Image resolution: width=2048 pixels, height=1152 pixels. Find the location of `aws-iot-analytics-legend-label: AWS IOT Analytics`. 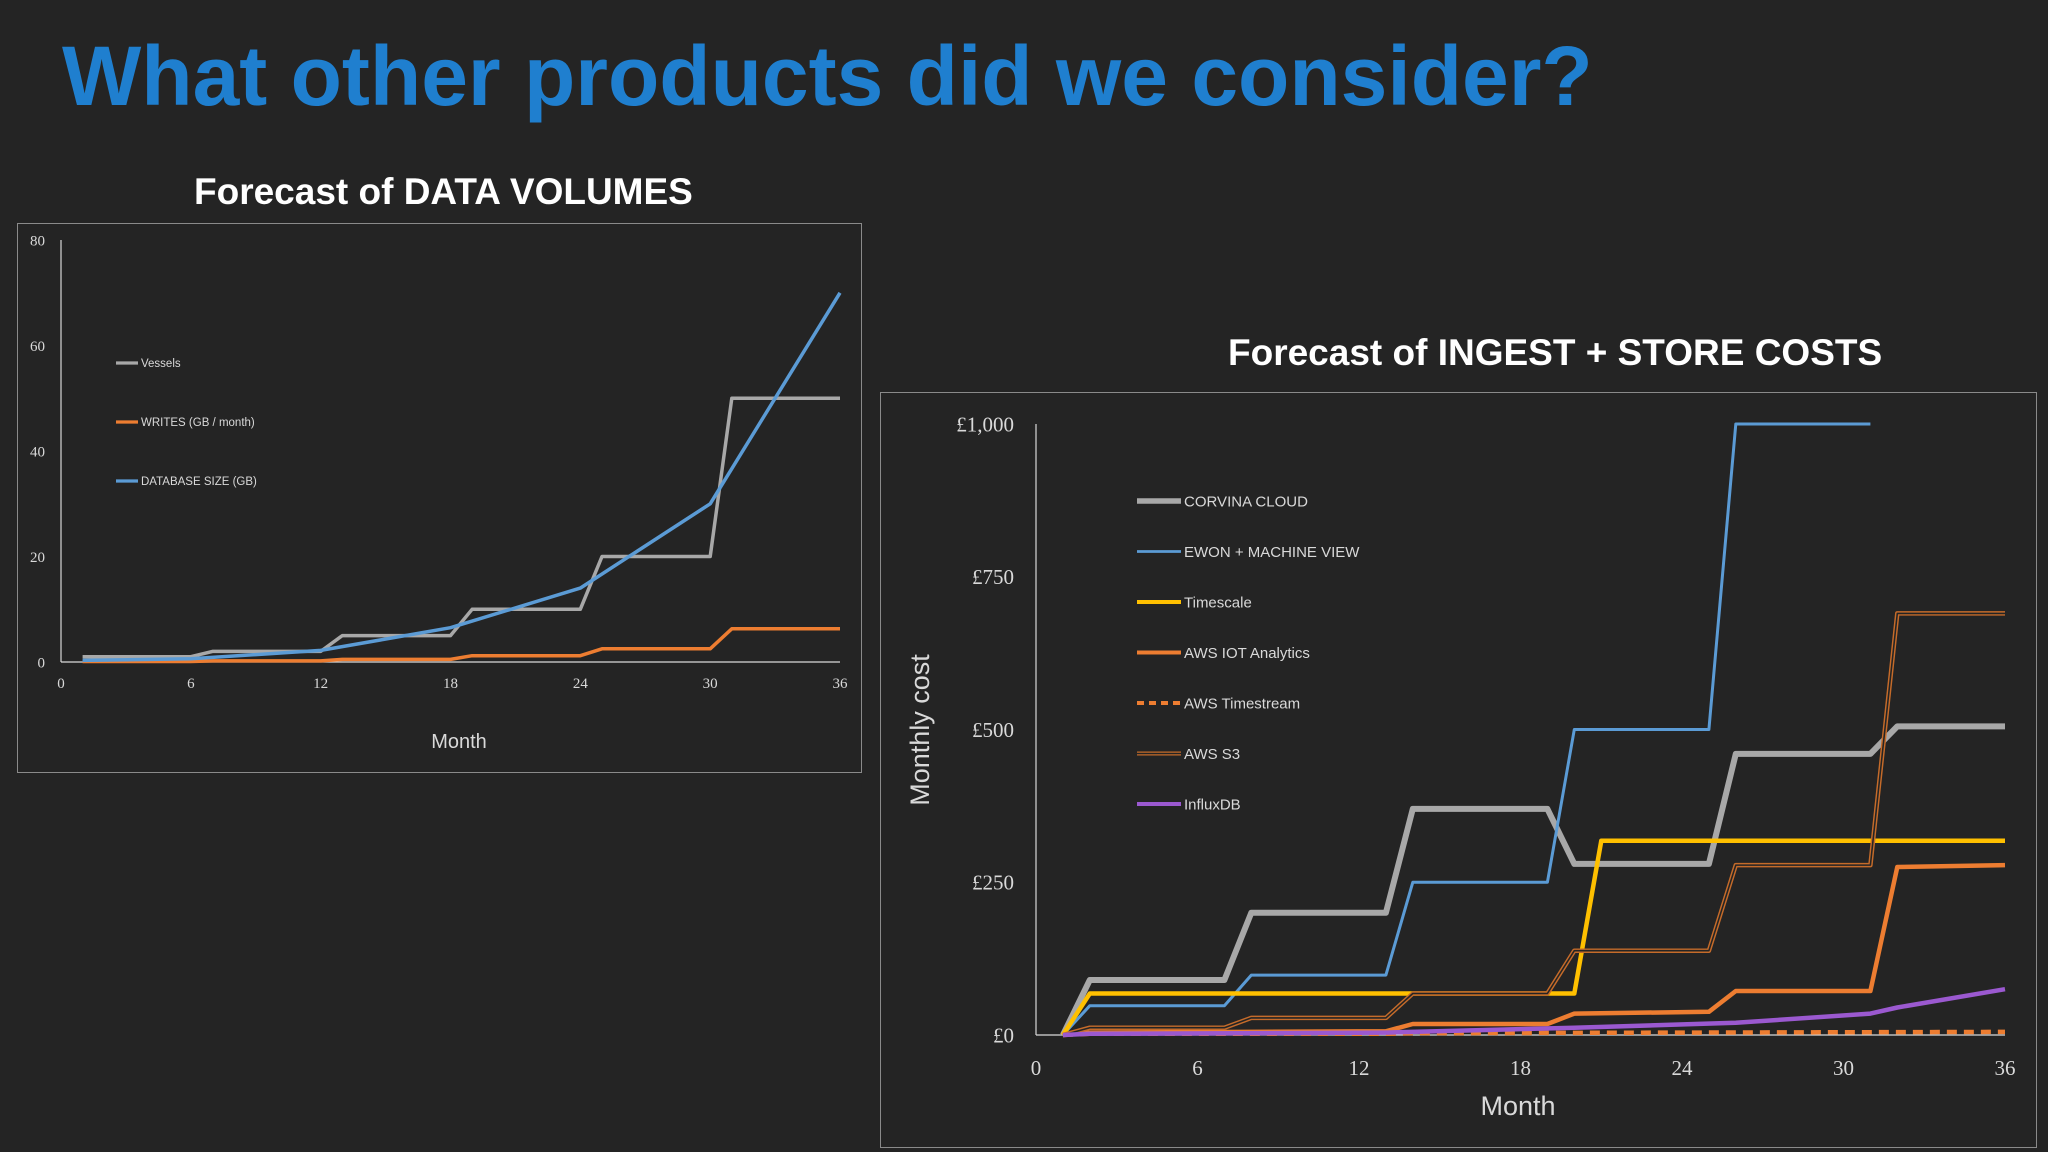

aws-iot-analytics-legend-label: AWS IOT Analytics is located at coordinates (1247, 653).